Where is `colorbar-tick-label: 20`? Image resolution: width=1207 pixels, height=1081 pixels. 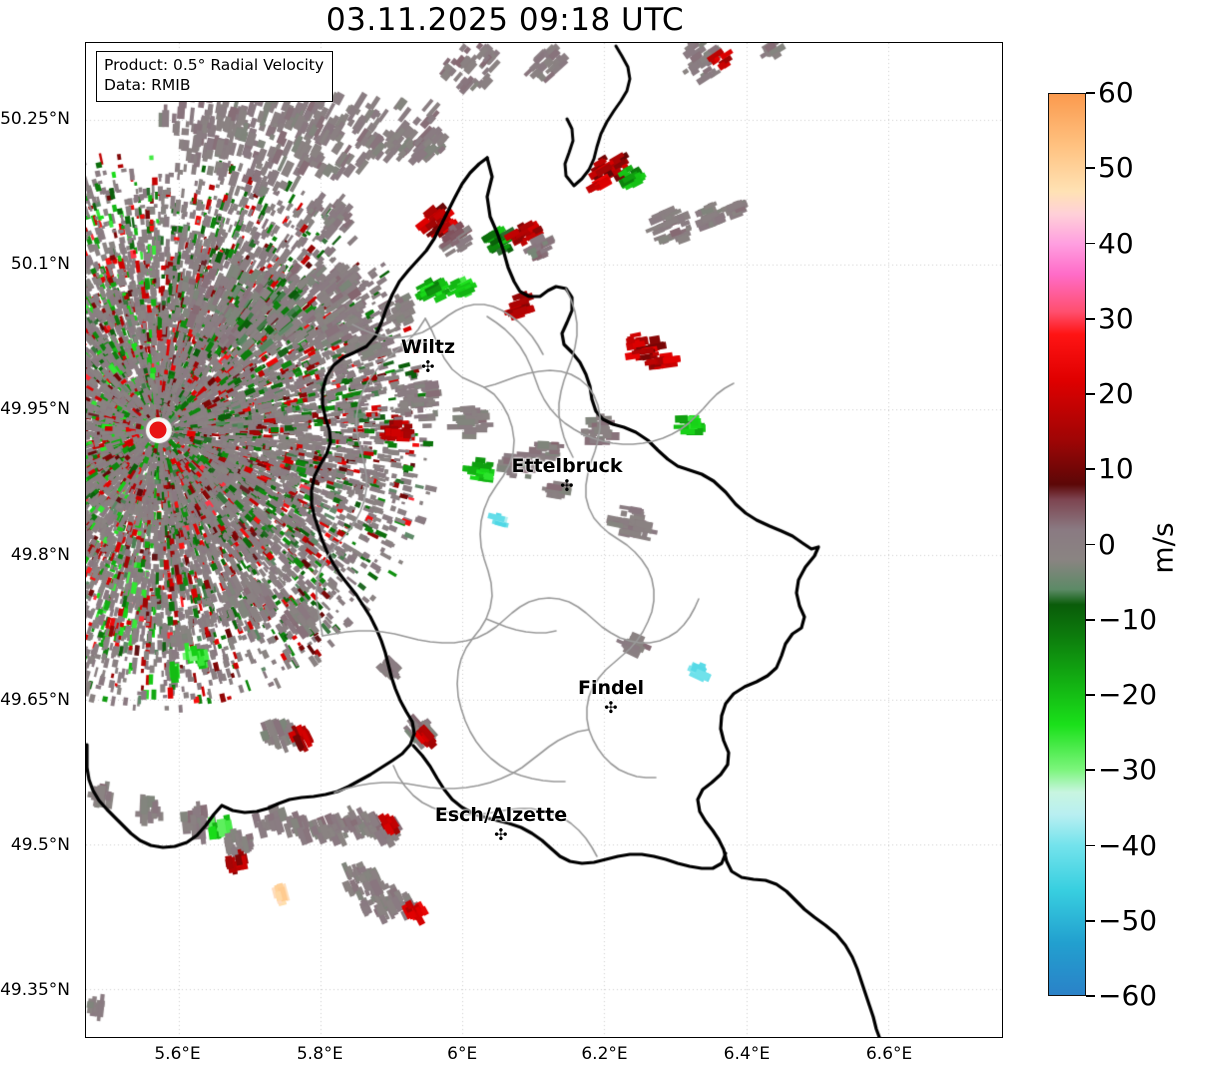 colorbar-tick-label: 20 is located at coordinates (1116, 393).